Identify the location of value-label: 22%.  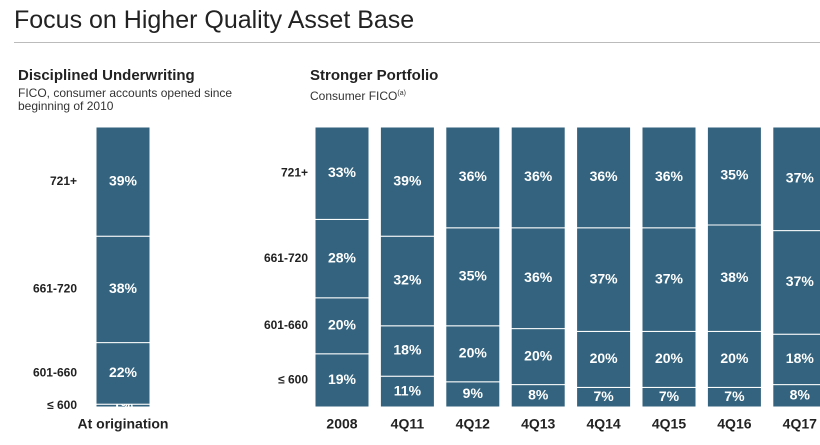
(123, 372).